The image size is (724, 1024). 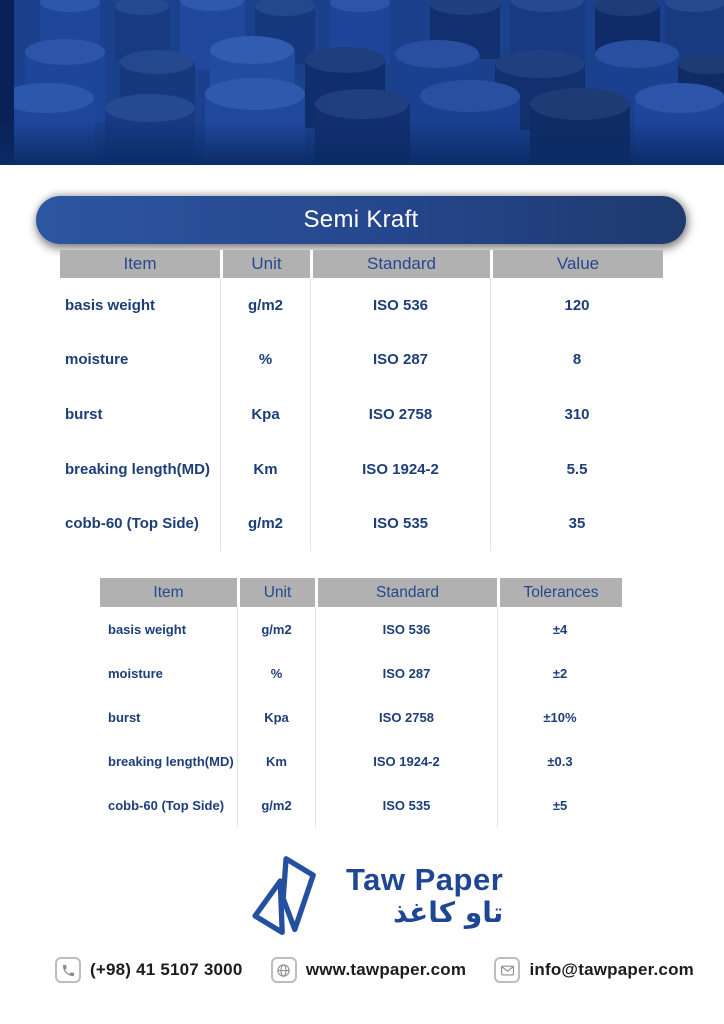 I want to click on table-row: basis weight g/m2 ISO 536 120, so click(x=361, y=305).